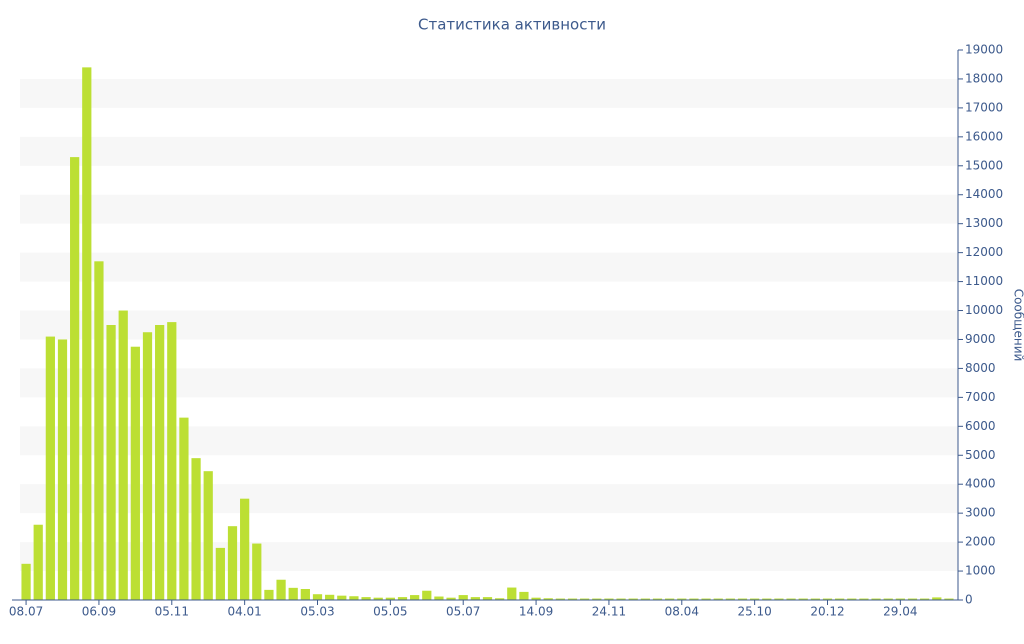 The image size is (1024, 644). What do you see at coordinates (512, 25) in the screenshot?
I see `chart-title: Статистика активности` at bounding box center [512, 25].